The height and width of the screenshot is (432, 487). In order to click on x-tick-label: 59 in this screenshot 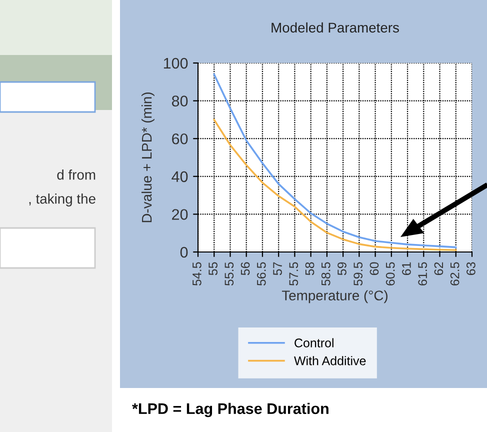, I will do `click(342, 269)`.